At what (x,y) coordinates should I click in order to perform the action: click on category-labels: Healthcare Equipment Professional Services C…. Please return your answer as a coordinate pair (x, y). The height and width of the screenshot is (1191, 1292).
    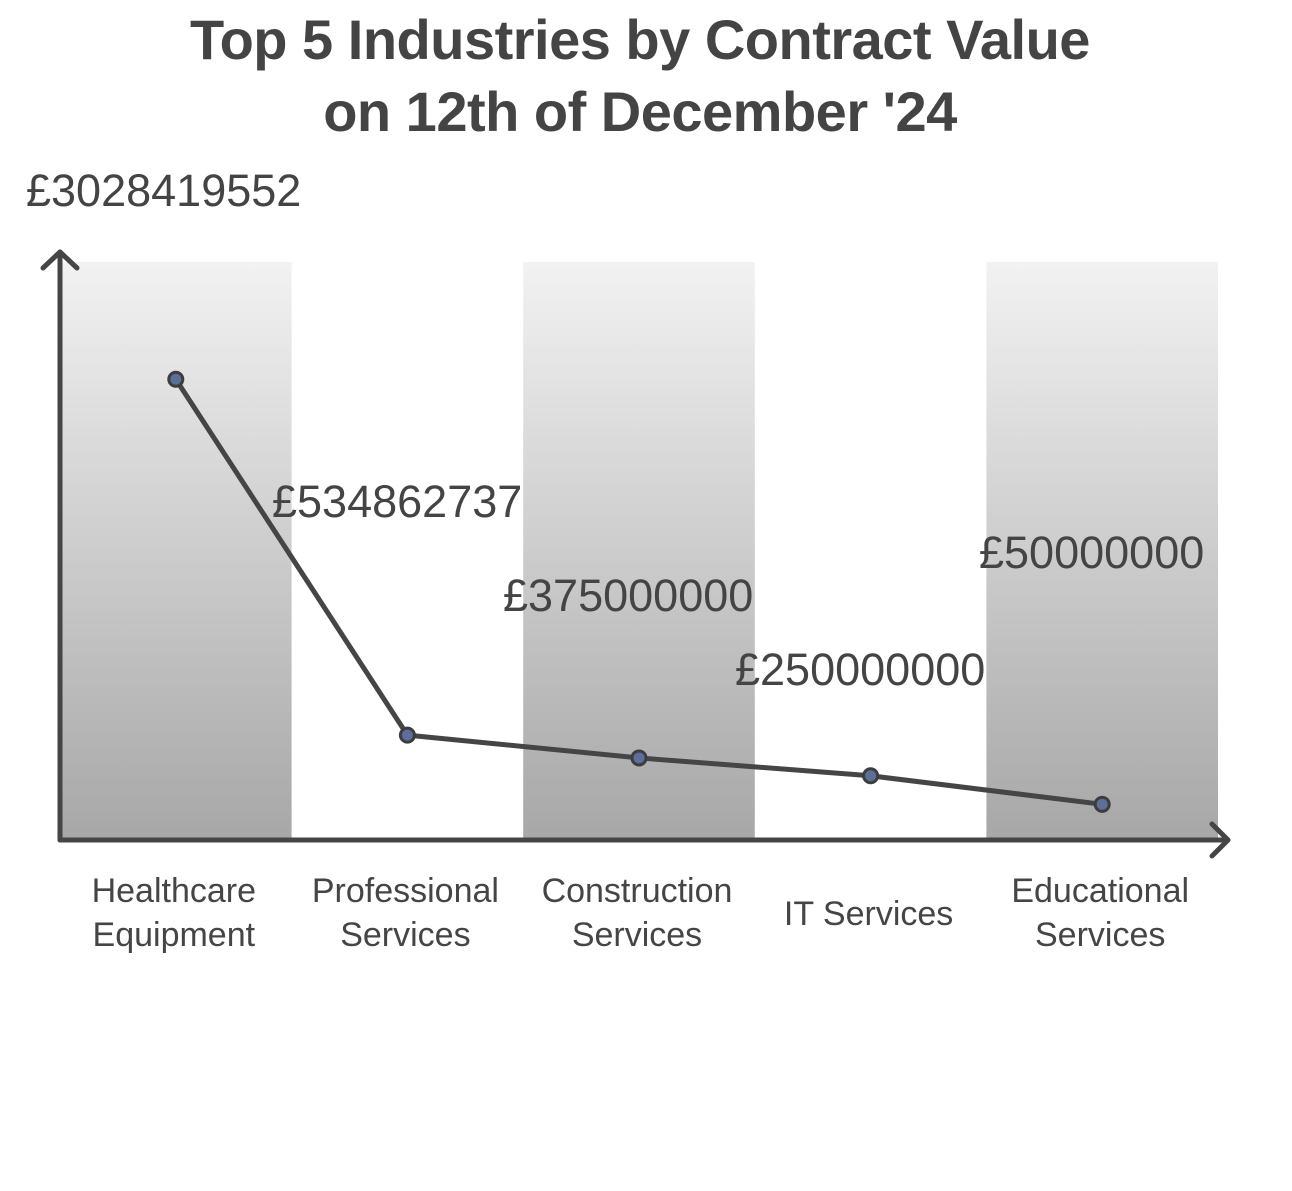
    Looking at the image, I should click on (640, 913).